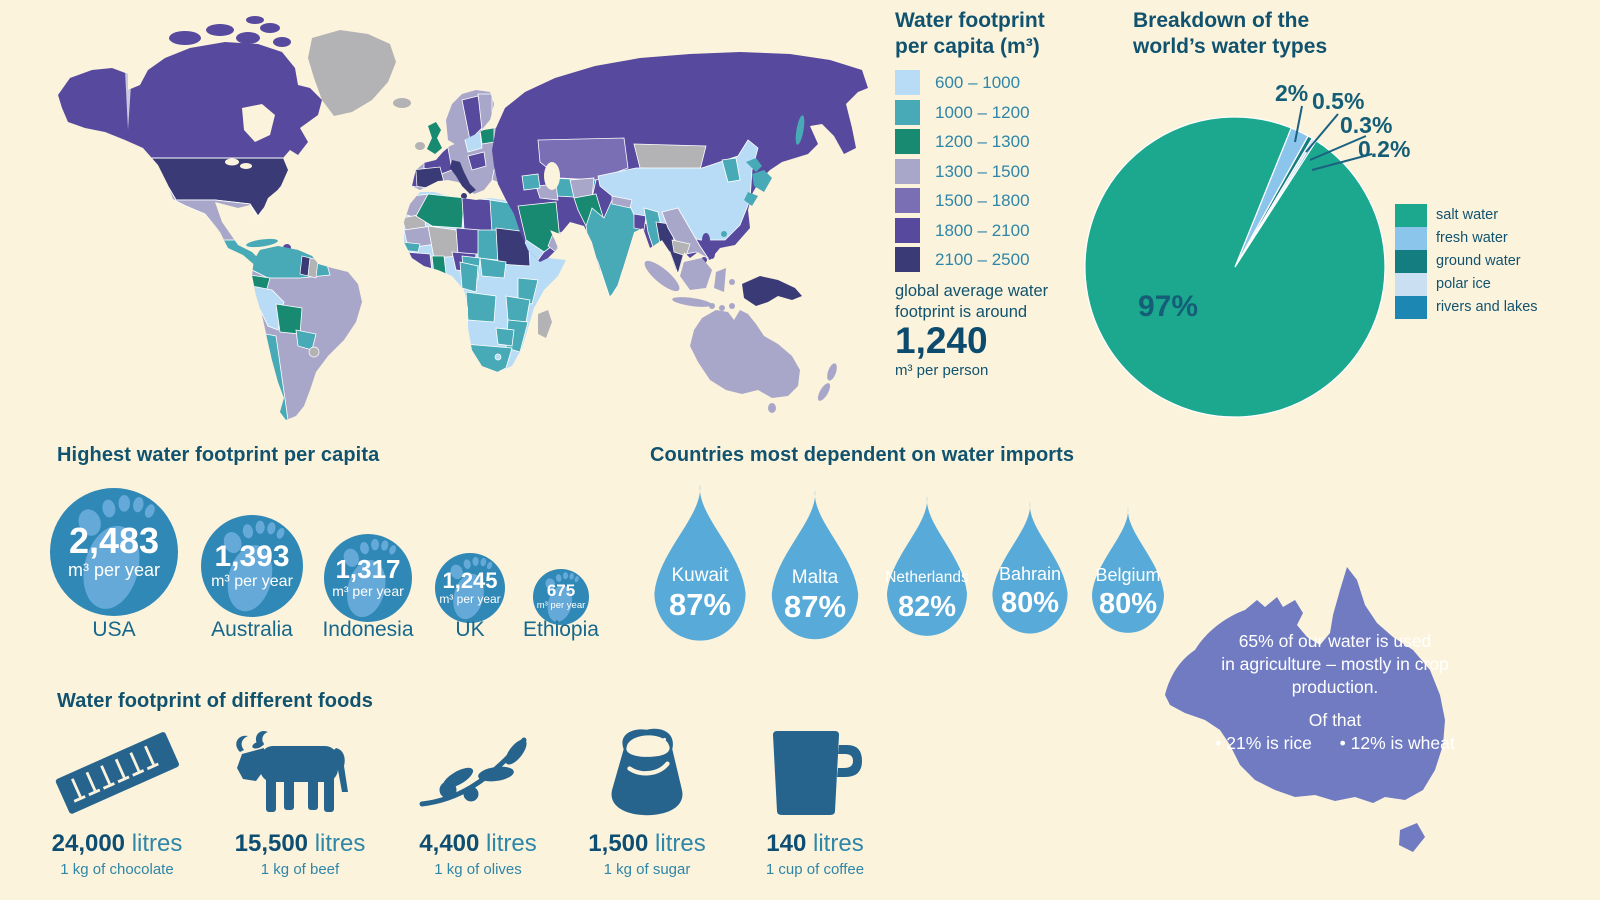 This screenshot has width=1600, height=900. What do you see at coordinates (827, 382) in the screenshot?
I see `map-new-zealand` at bounding box center [827, 382].